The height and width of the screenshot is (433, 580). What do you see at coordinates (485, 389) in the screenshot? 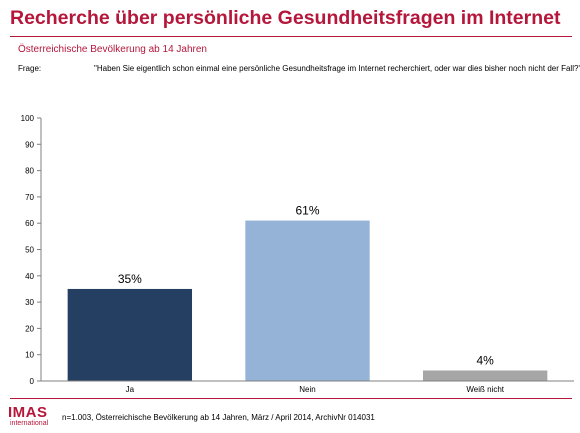
I see `x-tick-label: Weiß nicht` at bounding box center [485, 389].